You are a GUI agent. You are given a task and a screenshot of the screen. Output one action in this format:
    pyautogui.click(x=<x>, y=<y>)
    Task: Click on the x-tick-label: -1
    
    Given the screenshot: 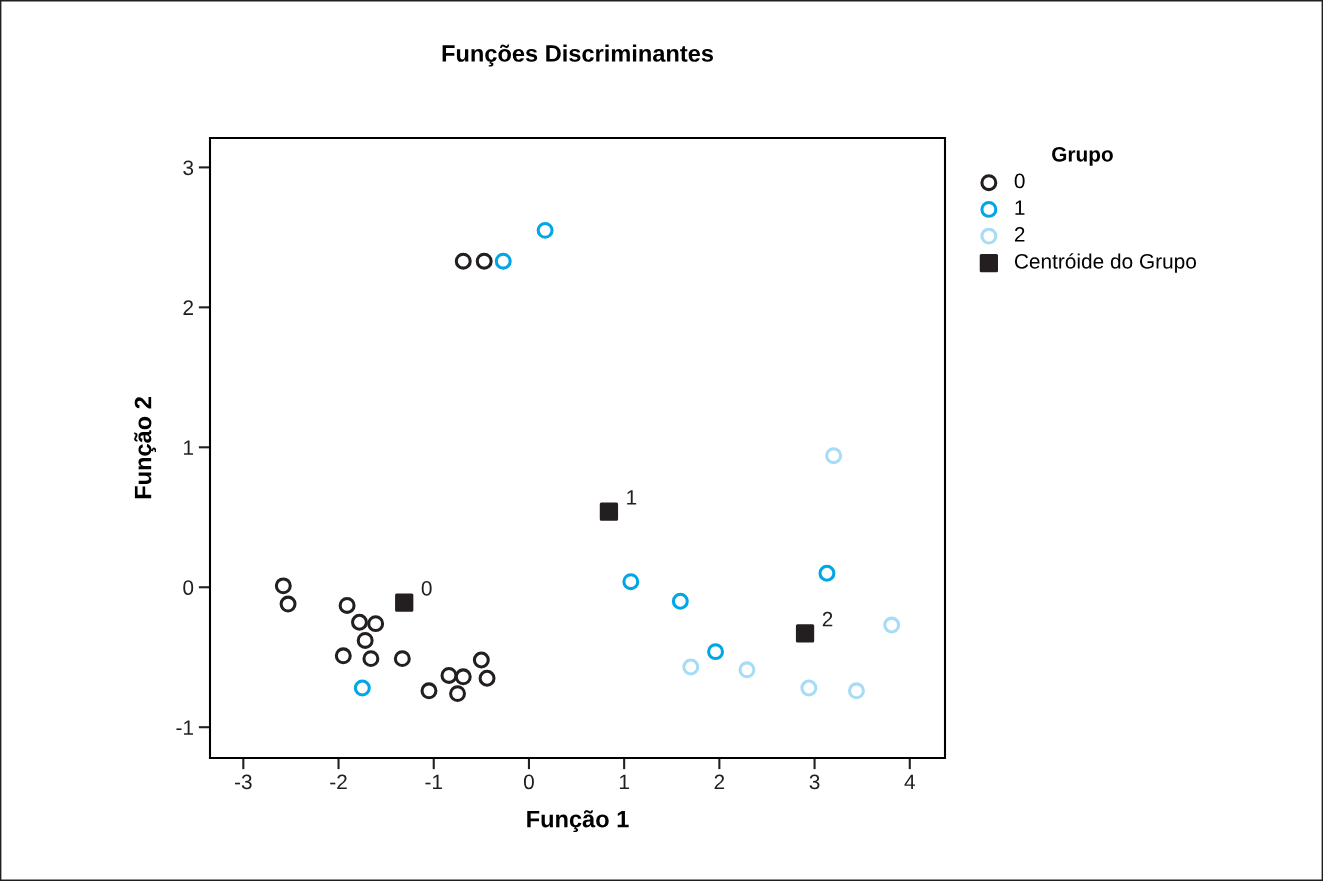 What is the action you would take?
    pyautogui.click(x=433, y=782)
    